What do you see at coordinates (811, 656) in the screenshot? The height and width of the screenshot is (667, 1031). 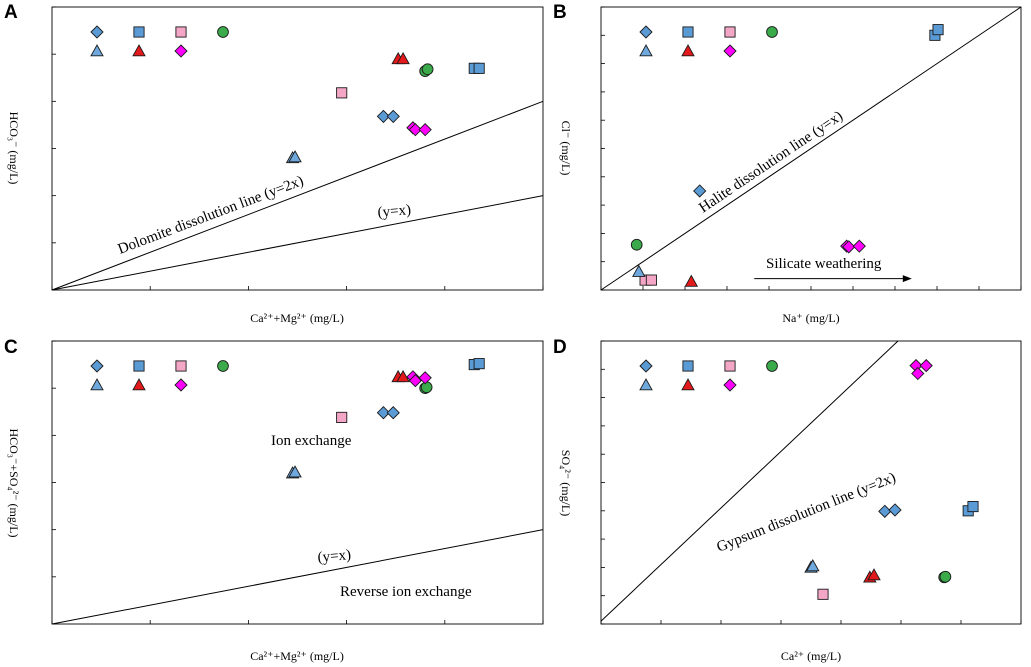 I see `panel-d-x-axis-title: Ca²⁺ (mg/L)` at bounding box center [811, 656].